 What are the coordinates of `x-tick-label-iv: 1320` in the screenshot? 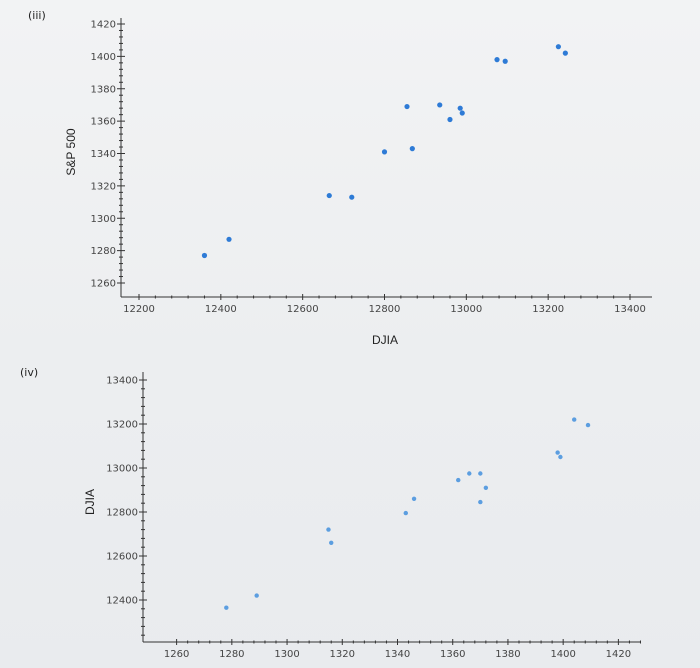 It's located at (342, 654).